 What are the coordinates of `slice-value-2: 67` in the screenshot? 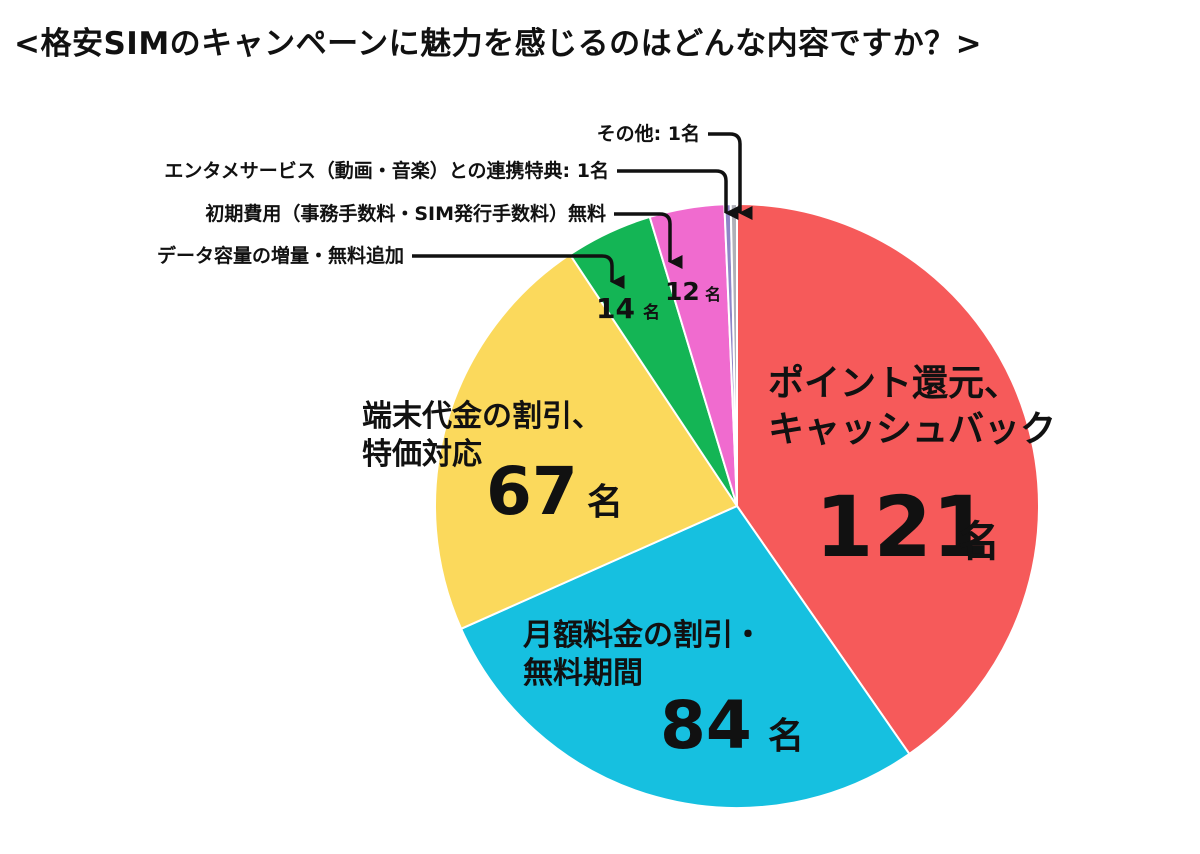 It's located at (532, 491).